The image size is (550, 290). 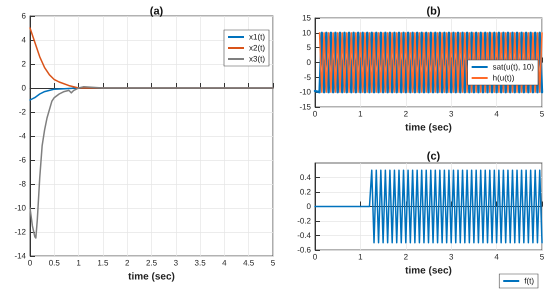 I want to click on y-tick-label: 5, so click(x=309, y=47).